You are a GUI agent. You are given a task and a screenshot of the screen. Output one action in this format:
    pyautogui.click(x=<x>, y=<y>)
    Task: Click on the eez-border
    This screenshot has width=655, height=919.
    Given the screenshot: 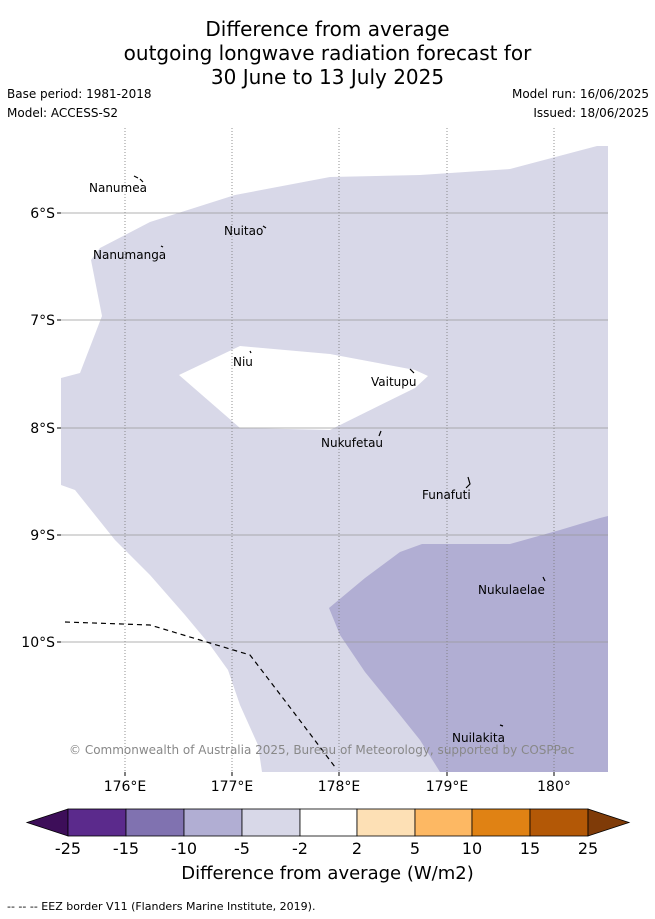 What is the action you would take?
    pyautogui.click(x=200, y=694)
    